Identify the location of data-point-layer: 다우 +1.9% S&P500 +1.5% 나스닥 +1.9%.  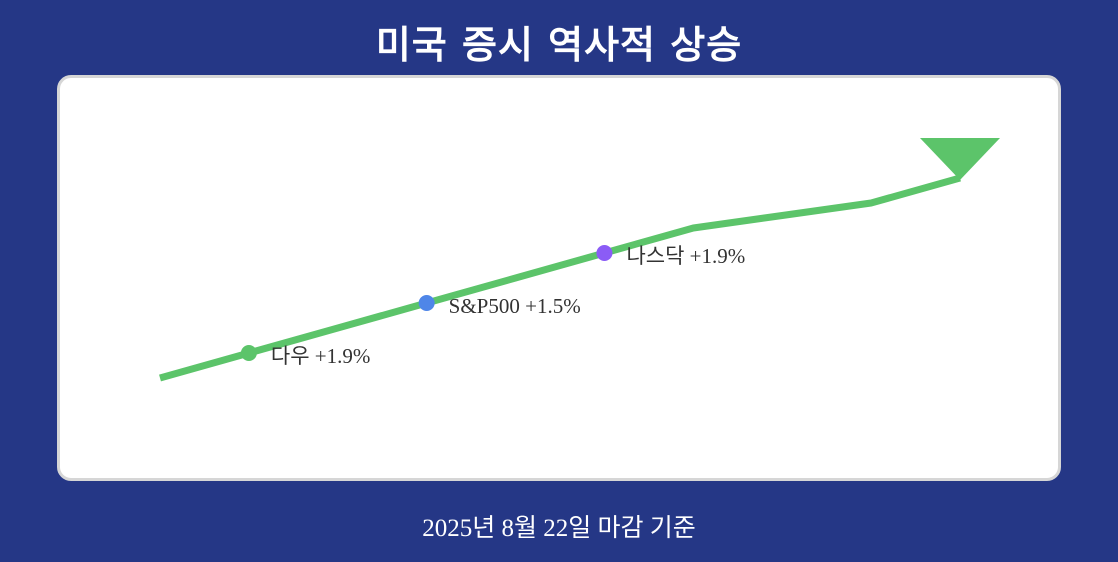
(492, 306).